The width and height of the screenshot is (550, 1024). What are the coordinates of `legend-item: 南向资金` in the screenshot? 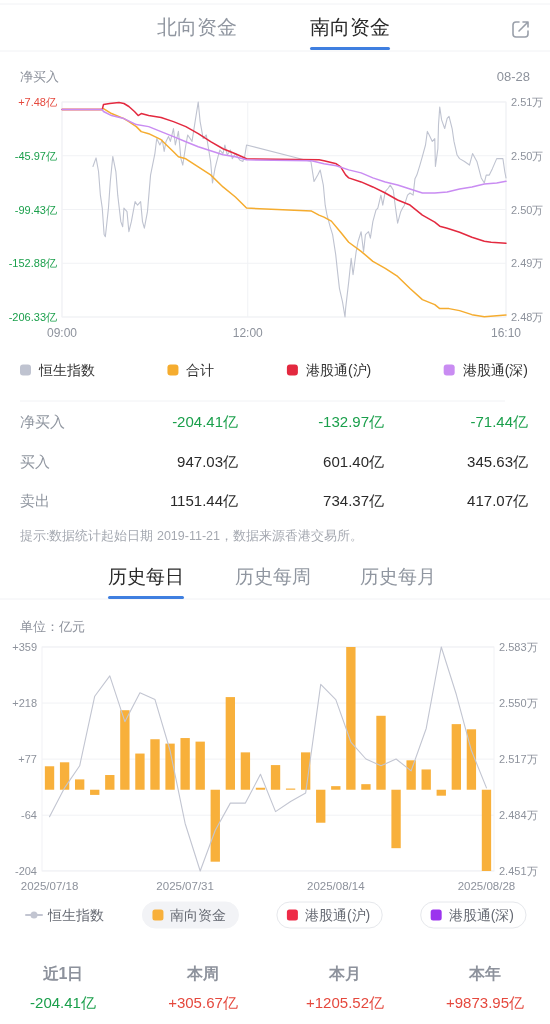 It's located at (190, 915).